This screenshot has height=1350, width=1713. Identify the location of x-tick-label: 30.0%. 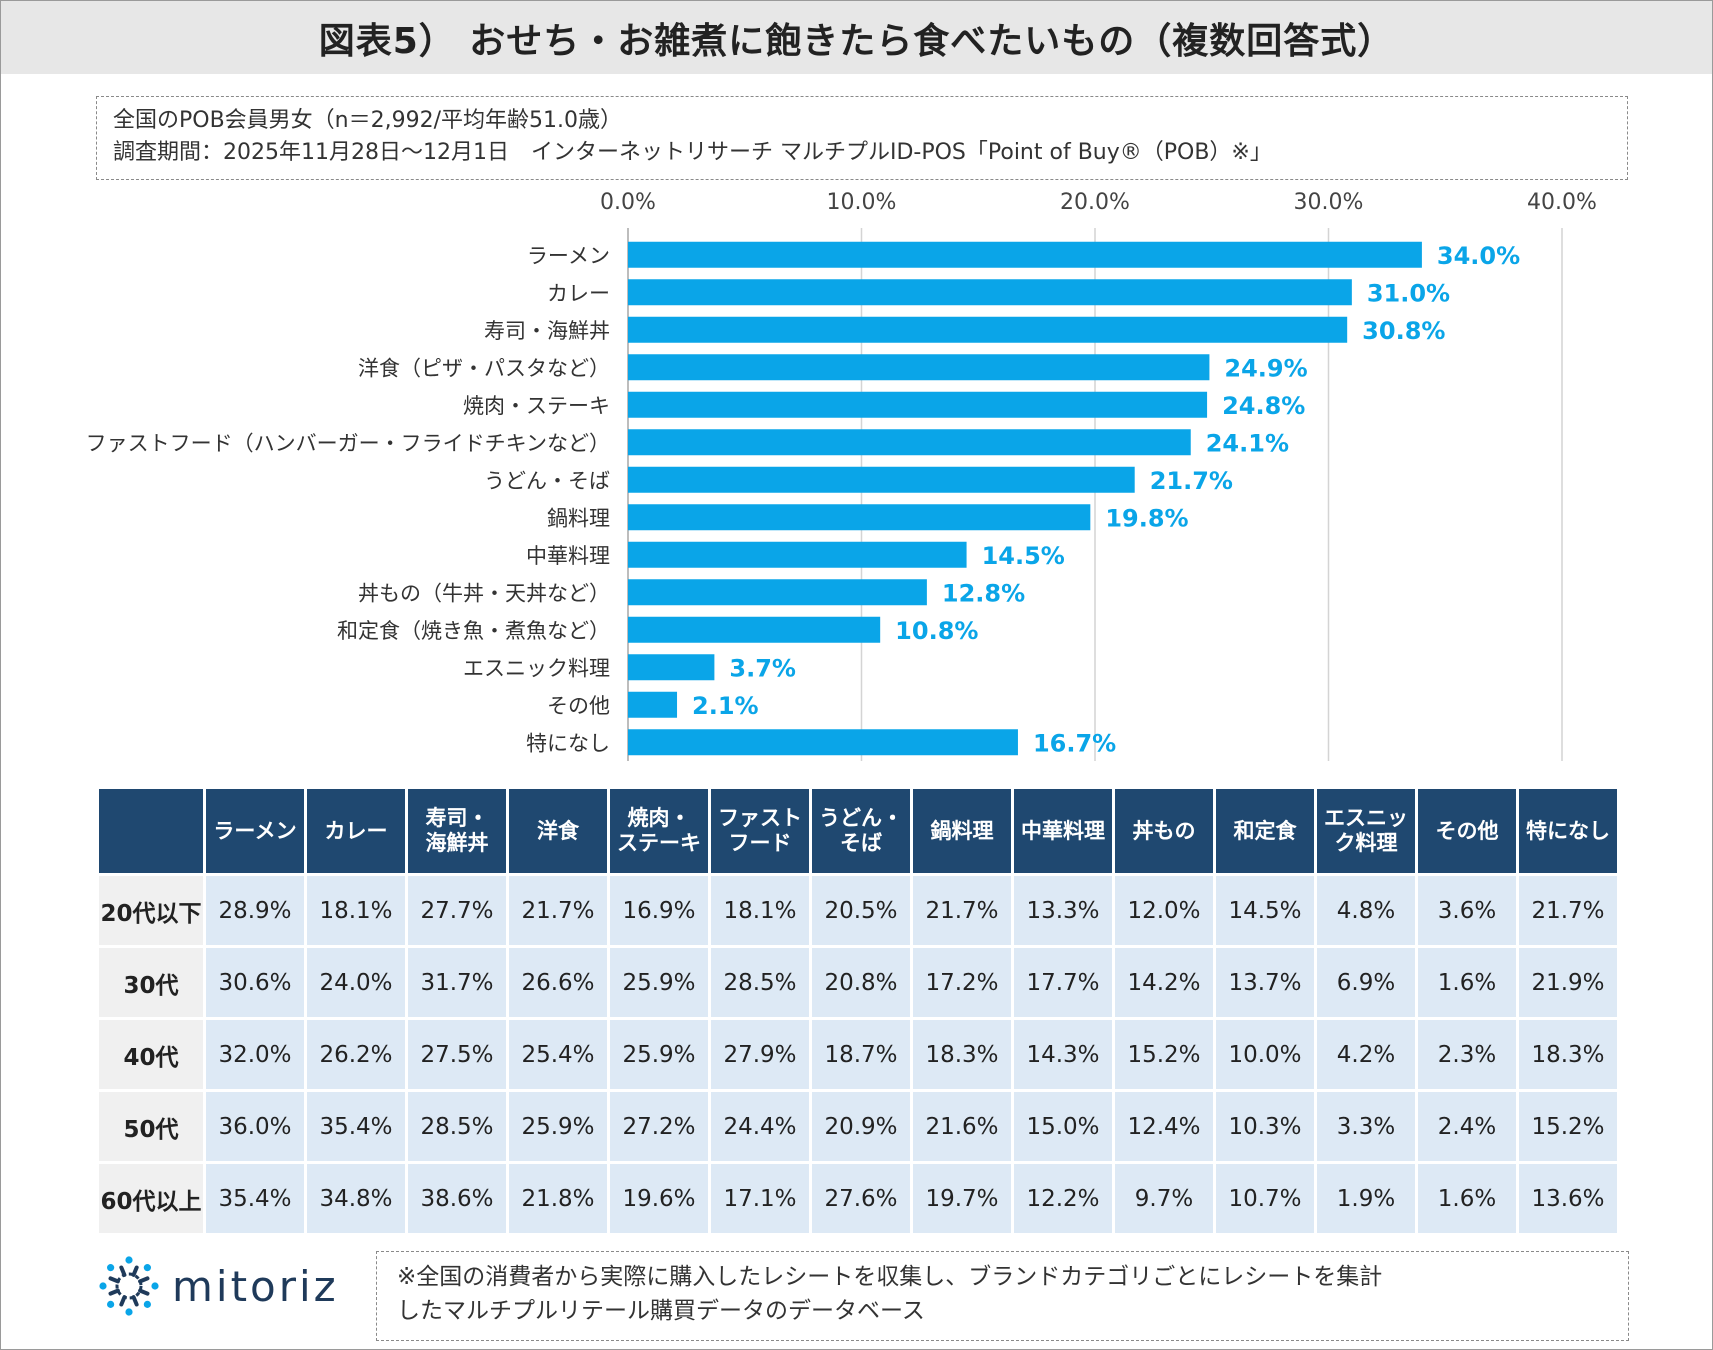
(1329, 202).